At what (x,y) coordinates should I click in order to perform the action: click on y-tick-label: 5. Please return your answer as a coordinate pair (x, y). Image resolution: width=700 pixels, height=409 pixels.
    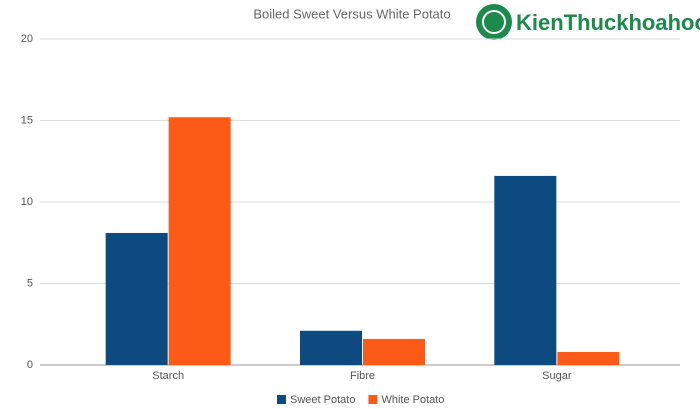
    Looking at the image, I should click on (30, 283).